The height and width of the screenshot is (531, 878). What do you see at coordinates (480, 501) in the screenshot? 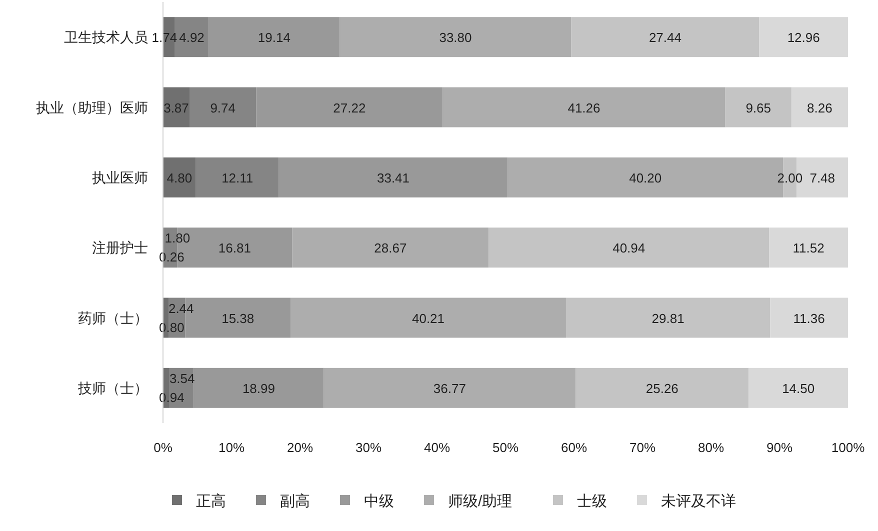
I see `legend-label: 师级/助理` at bounding box center [480, 501].